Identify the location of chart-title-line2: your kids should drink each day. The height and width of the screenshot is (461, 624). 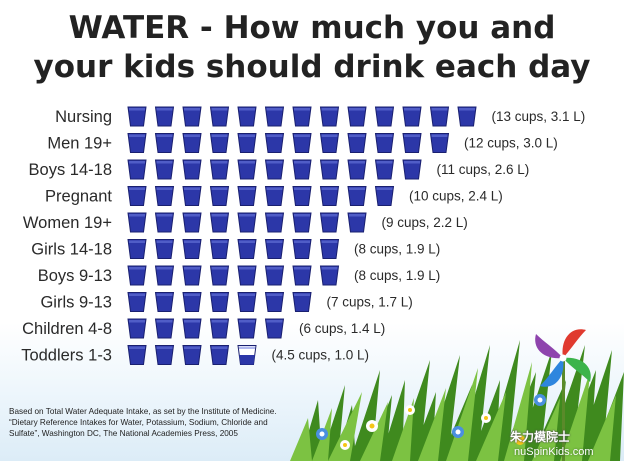
(312, 67).